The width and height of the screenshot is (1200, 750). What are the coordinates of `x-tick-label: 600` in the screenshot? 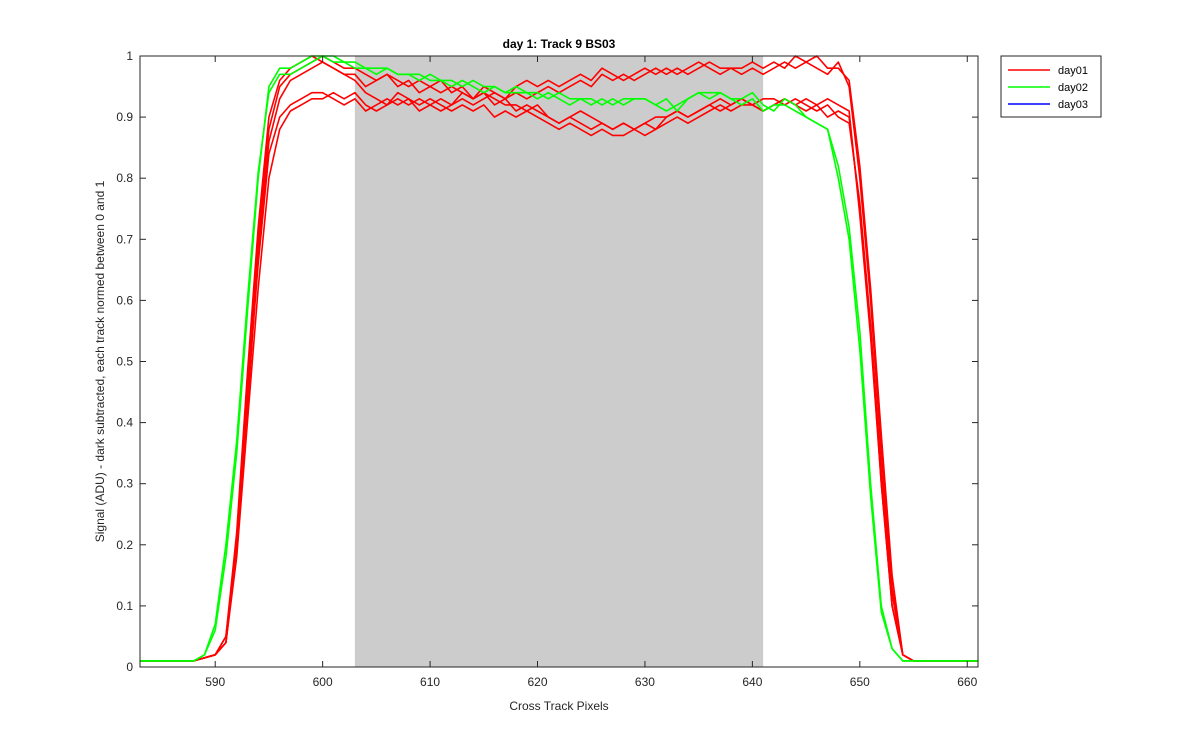 It's located at (323, 682).